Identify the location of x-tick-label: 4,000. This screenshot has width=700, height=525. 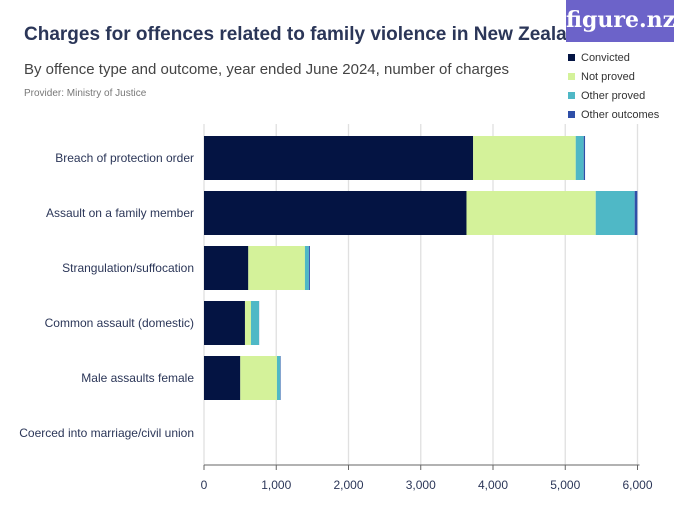
(493, 485).